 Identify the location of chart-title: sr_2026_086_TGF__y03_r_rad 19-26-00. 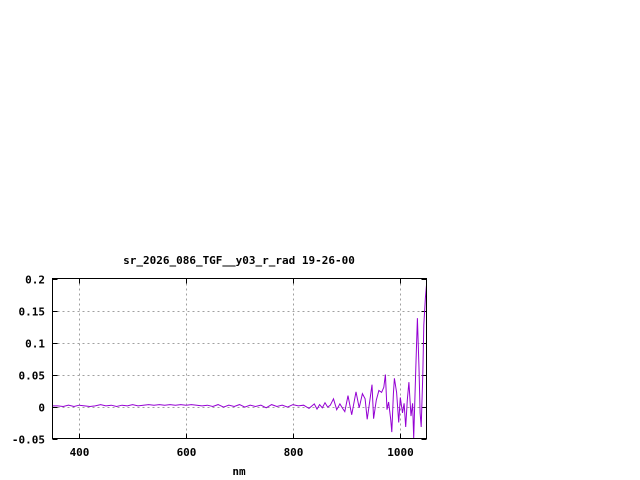
(239, 260).